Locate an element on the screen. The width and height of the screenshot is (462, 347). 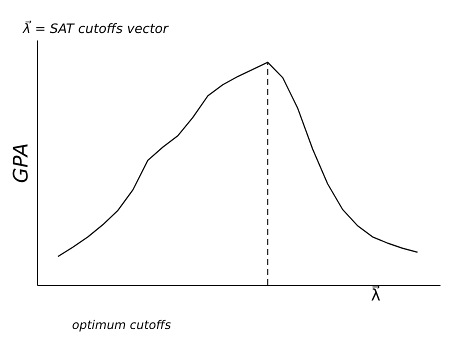
y-axis-title: GPA is located at coordinates (20, 163).